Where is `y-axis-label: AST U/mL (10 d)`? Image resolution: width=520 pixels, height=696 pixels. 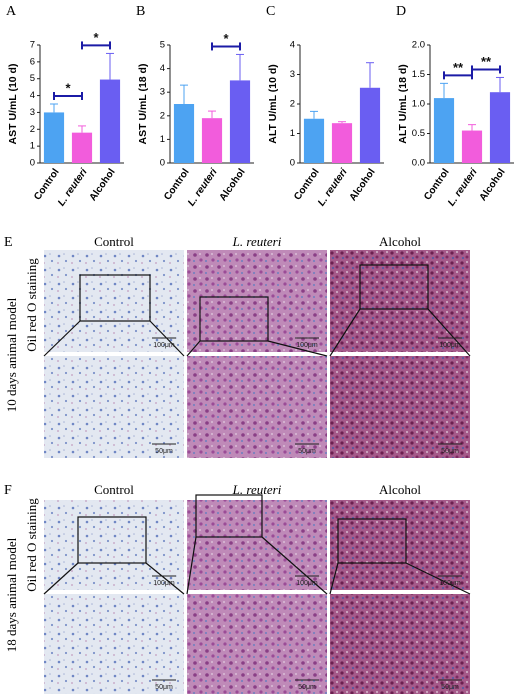
y-axis-label: AST U/mL (10 d) is located at coordinates (13, 104).